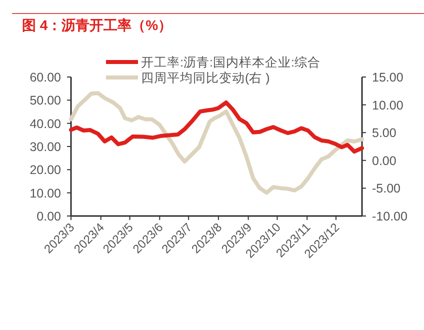 The height and width of the screenshot is (330, 424). What do you see at coordinates (46, 123) in the screenshot?
I see `y-tick-label: 40.00` at bounding box center [46, 123].